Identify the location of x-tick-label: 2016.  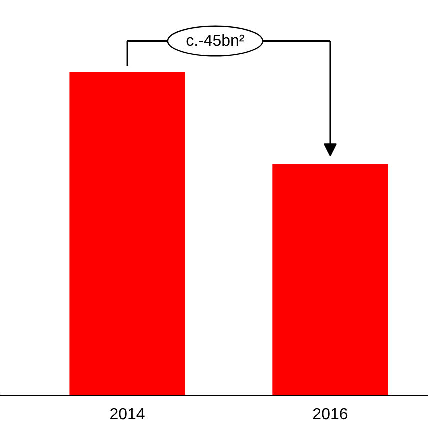
(330, 415).